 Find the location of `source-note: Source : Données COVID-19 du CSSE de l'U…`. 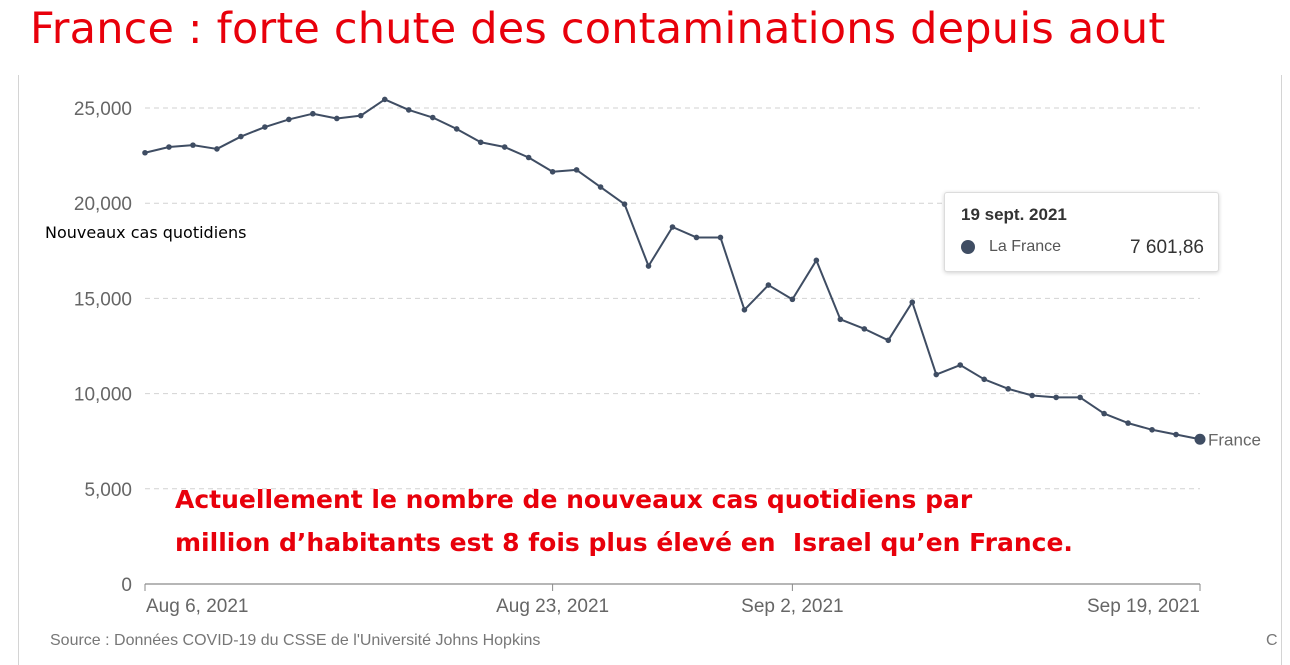

source-note: Source : Données COVID-19 du CSSE de l'U… is located at coordinates (295, 640).